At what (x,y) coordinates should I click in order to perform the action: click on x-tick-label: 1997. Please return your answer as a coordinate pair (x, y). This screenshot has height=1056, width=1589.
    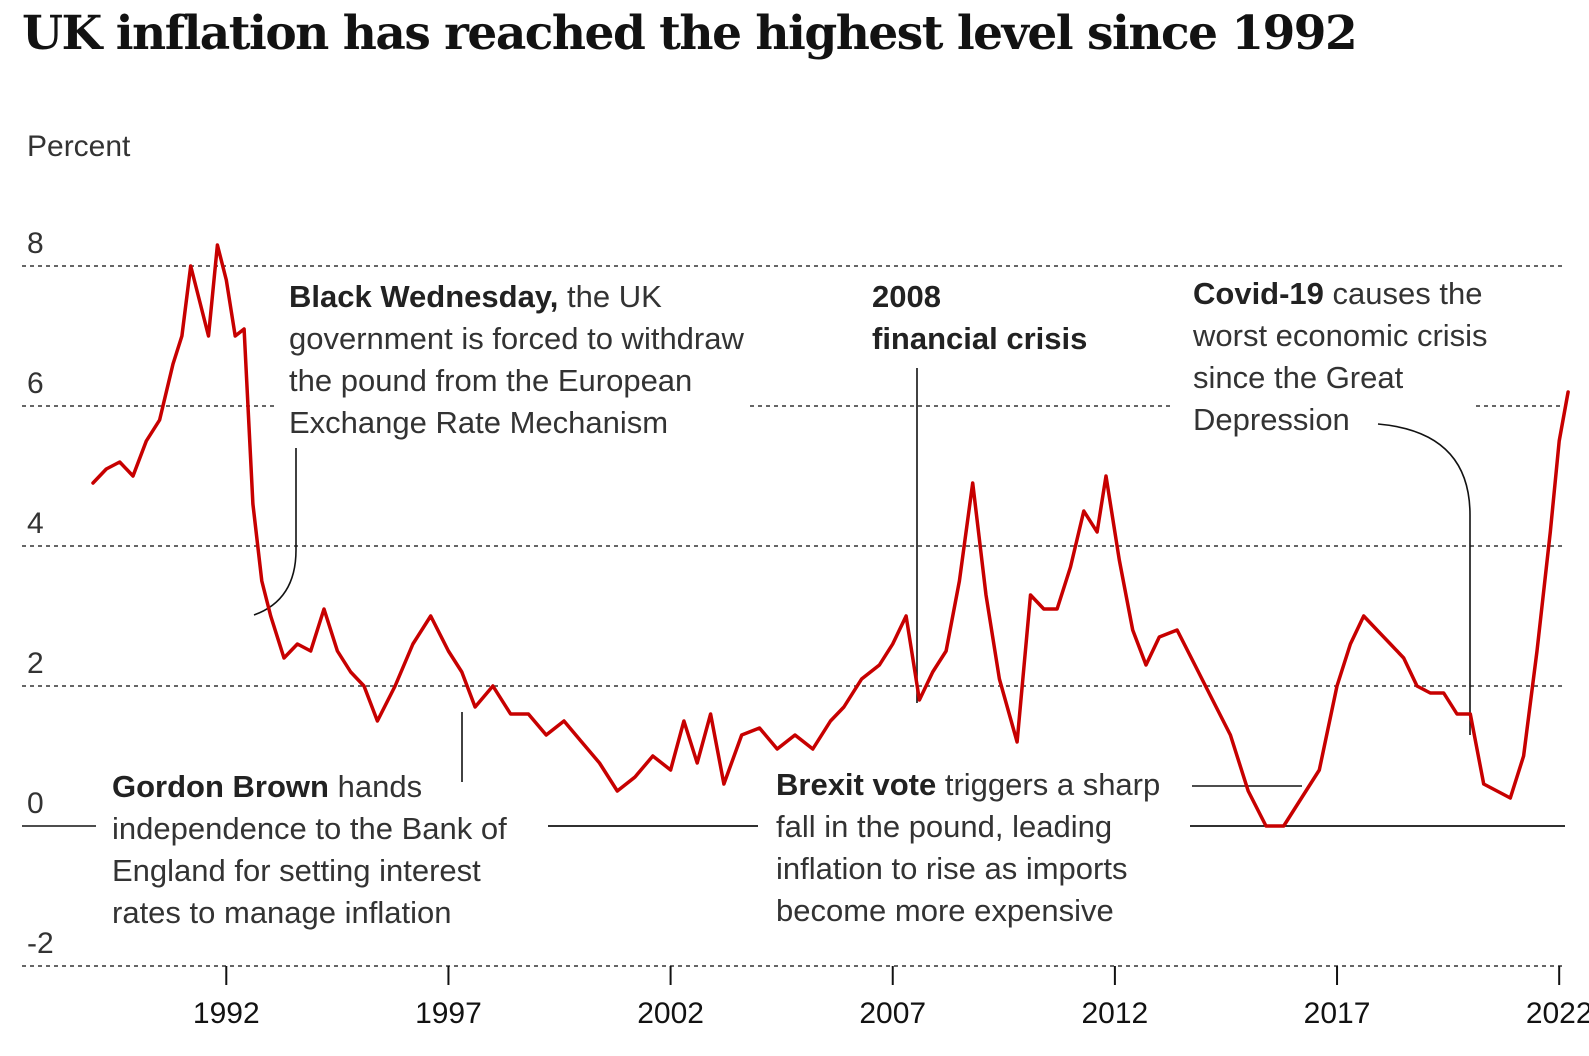
    Looking at the image, I should click on (448, 1013).